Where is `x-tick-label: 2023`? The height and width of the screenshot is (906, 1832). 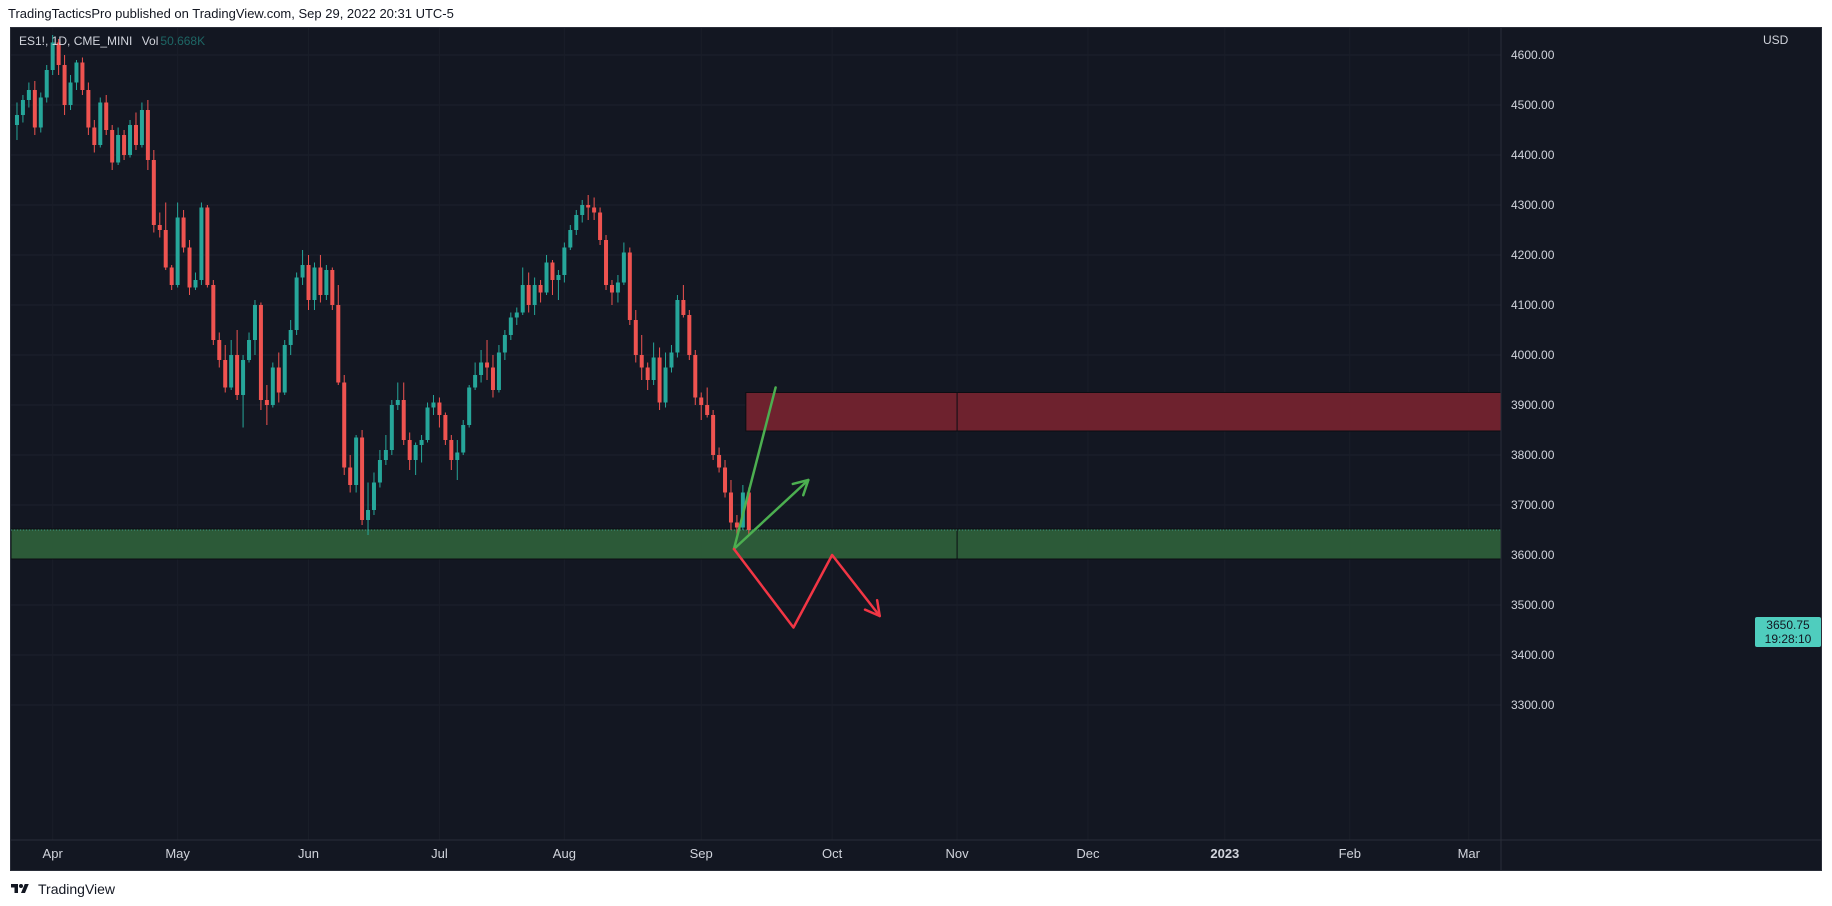
x-tick-label: 2023 is located at coordinates (1224, 853).